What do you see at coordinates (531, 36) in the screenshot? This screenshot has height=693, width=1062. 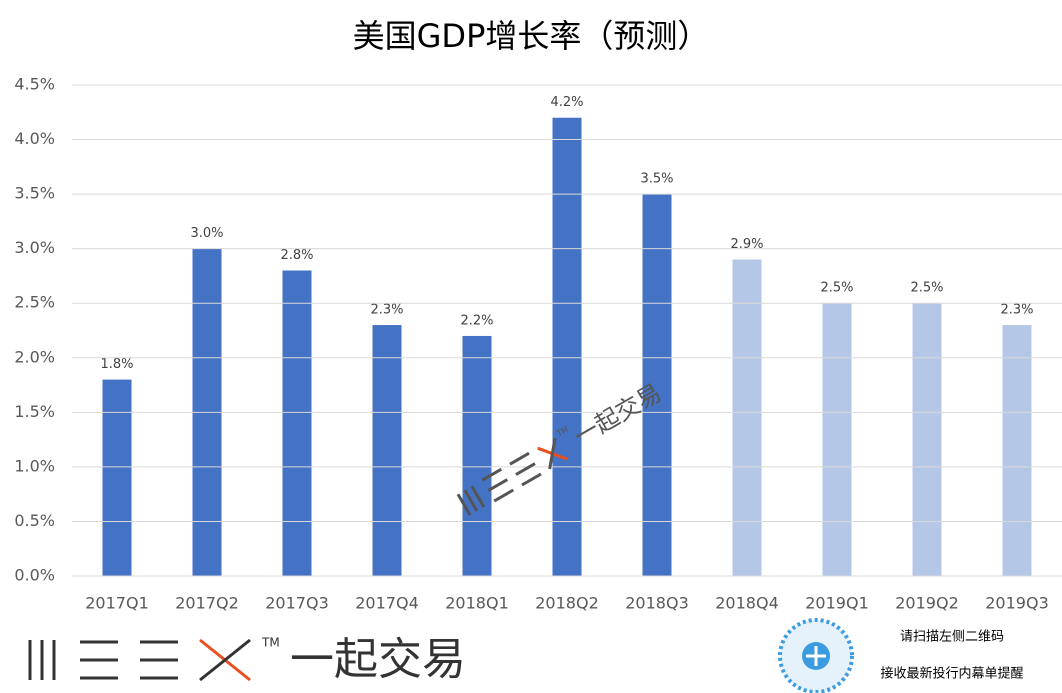 I see `chart-title: 美国GDP增长率（预测）` at bounding box center [531, 36].